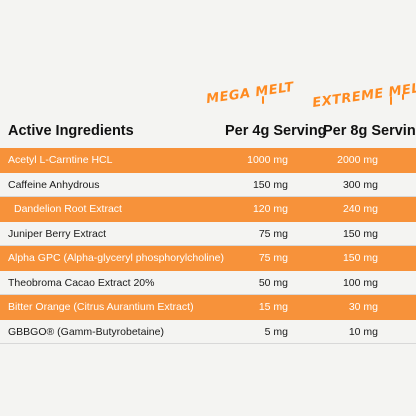  What do you see at coordinates (357, 160) in the screenshot?
I see `per-8g-value: 2000 mg` at bounding box center [357, 160].